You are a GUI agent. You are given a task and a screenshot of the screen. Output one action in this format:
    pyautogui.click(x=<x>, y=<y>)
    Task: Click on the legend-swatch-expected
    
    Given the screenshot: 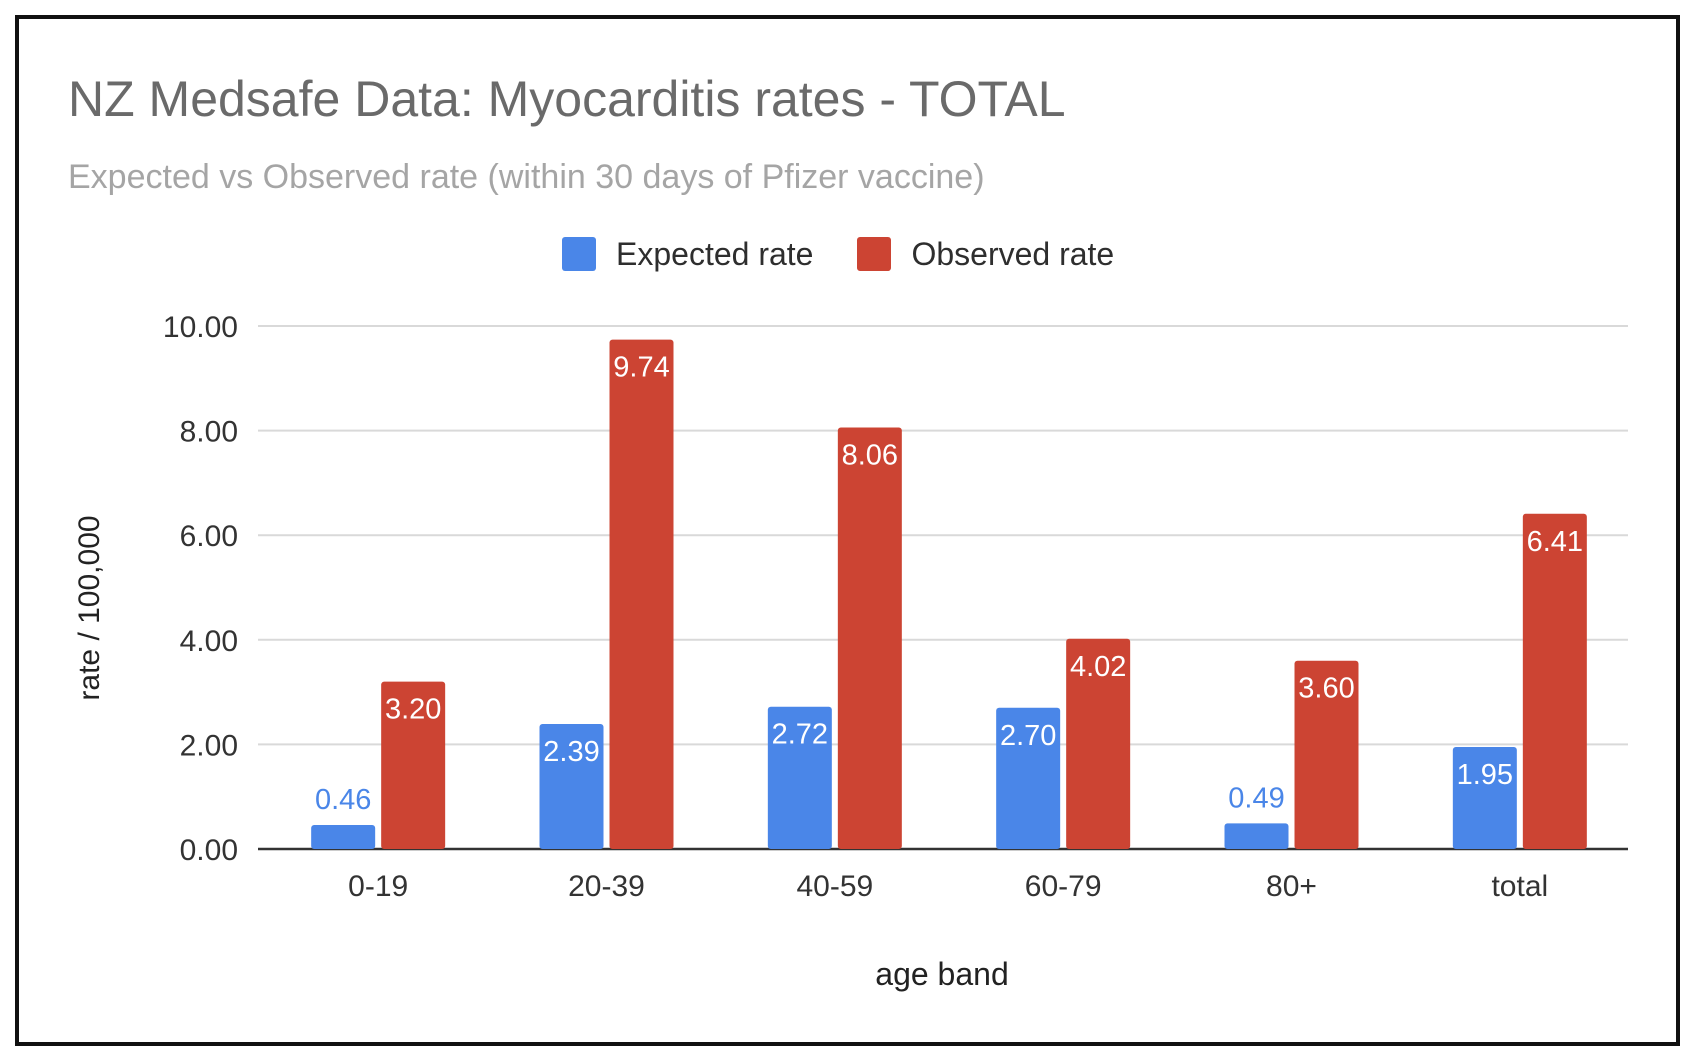 What is the action you would take?
    pyautogui.click(x=579, y=254)
    